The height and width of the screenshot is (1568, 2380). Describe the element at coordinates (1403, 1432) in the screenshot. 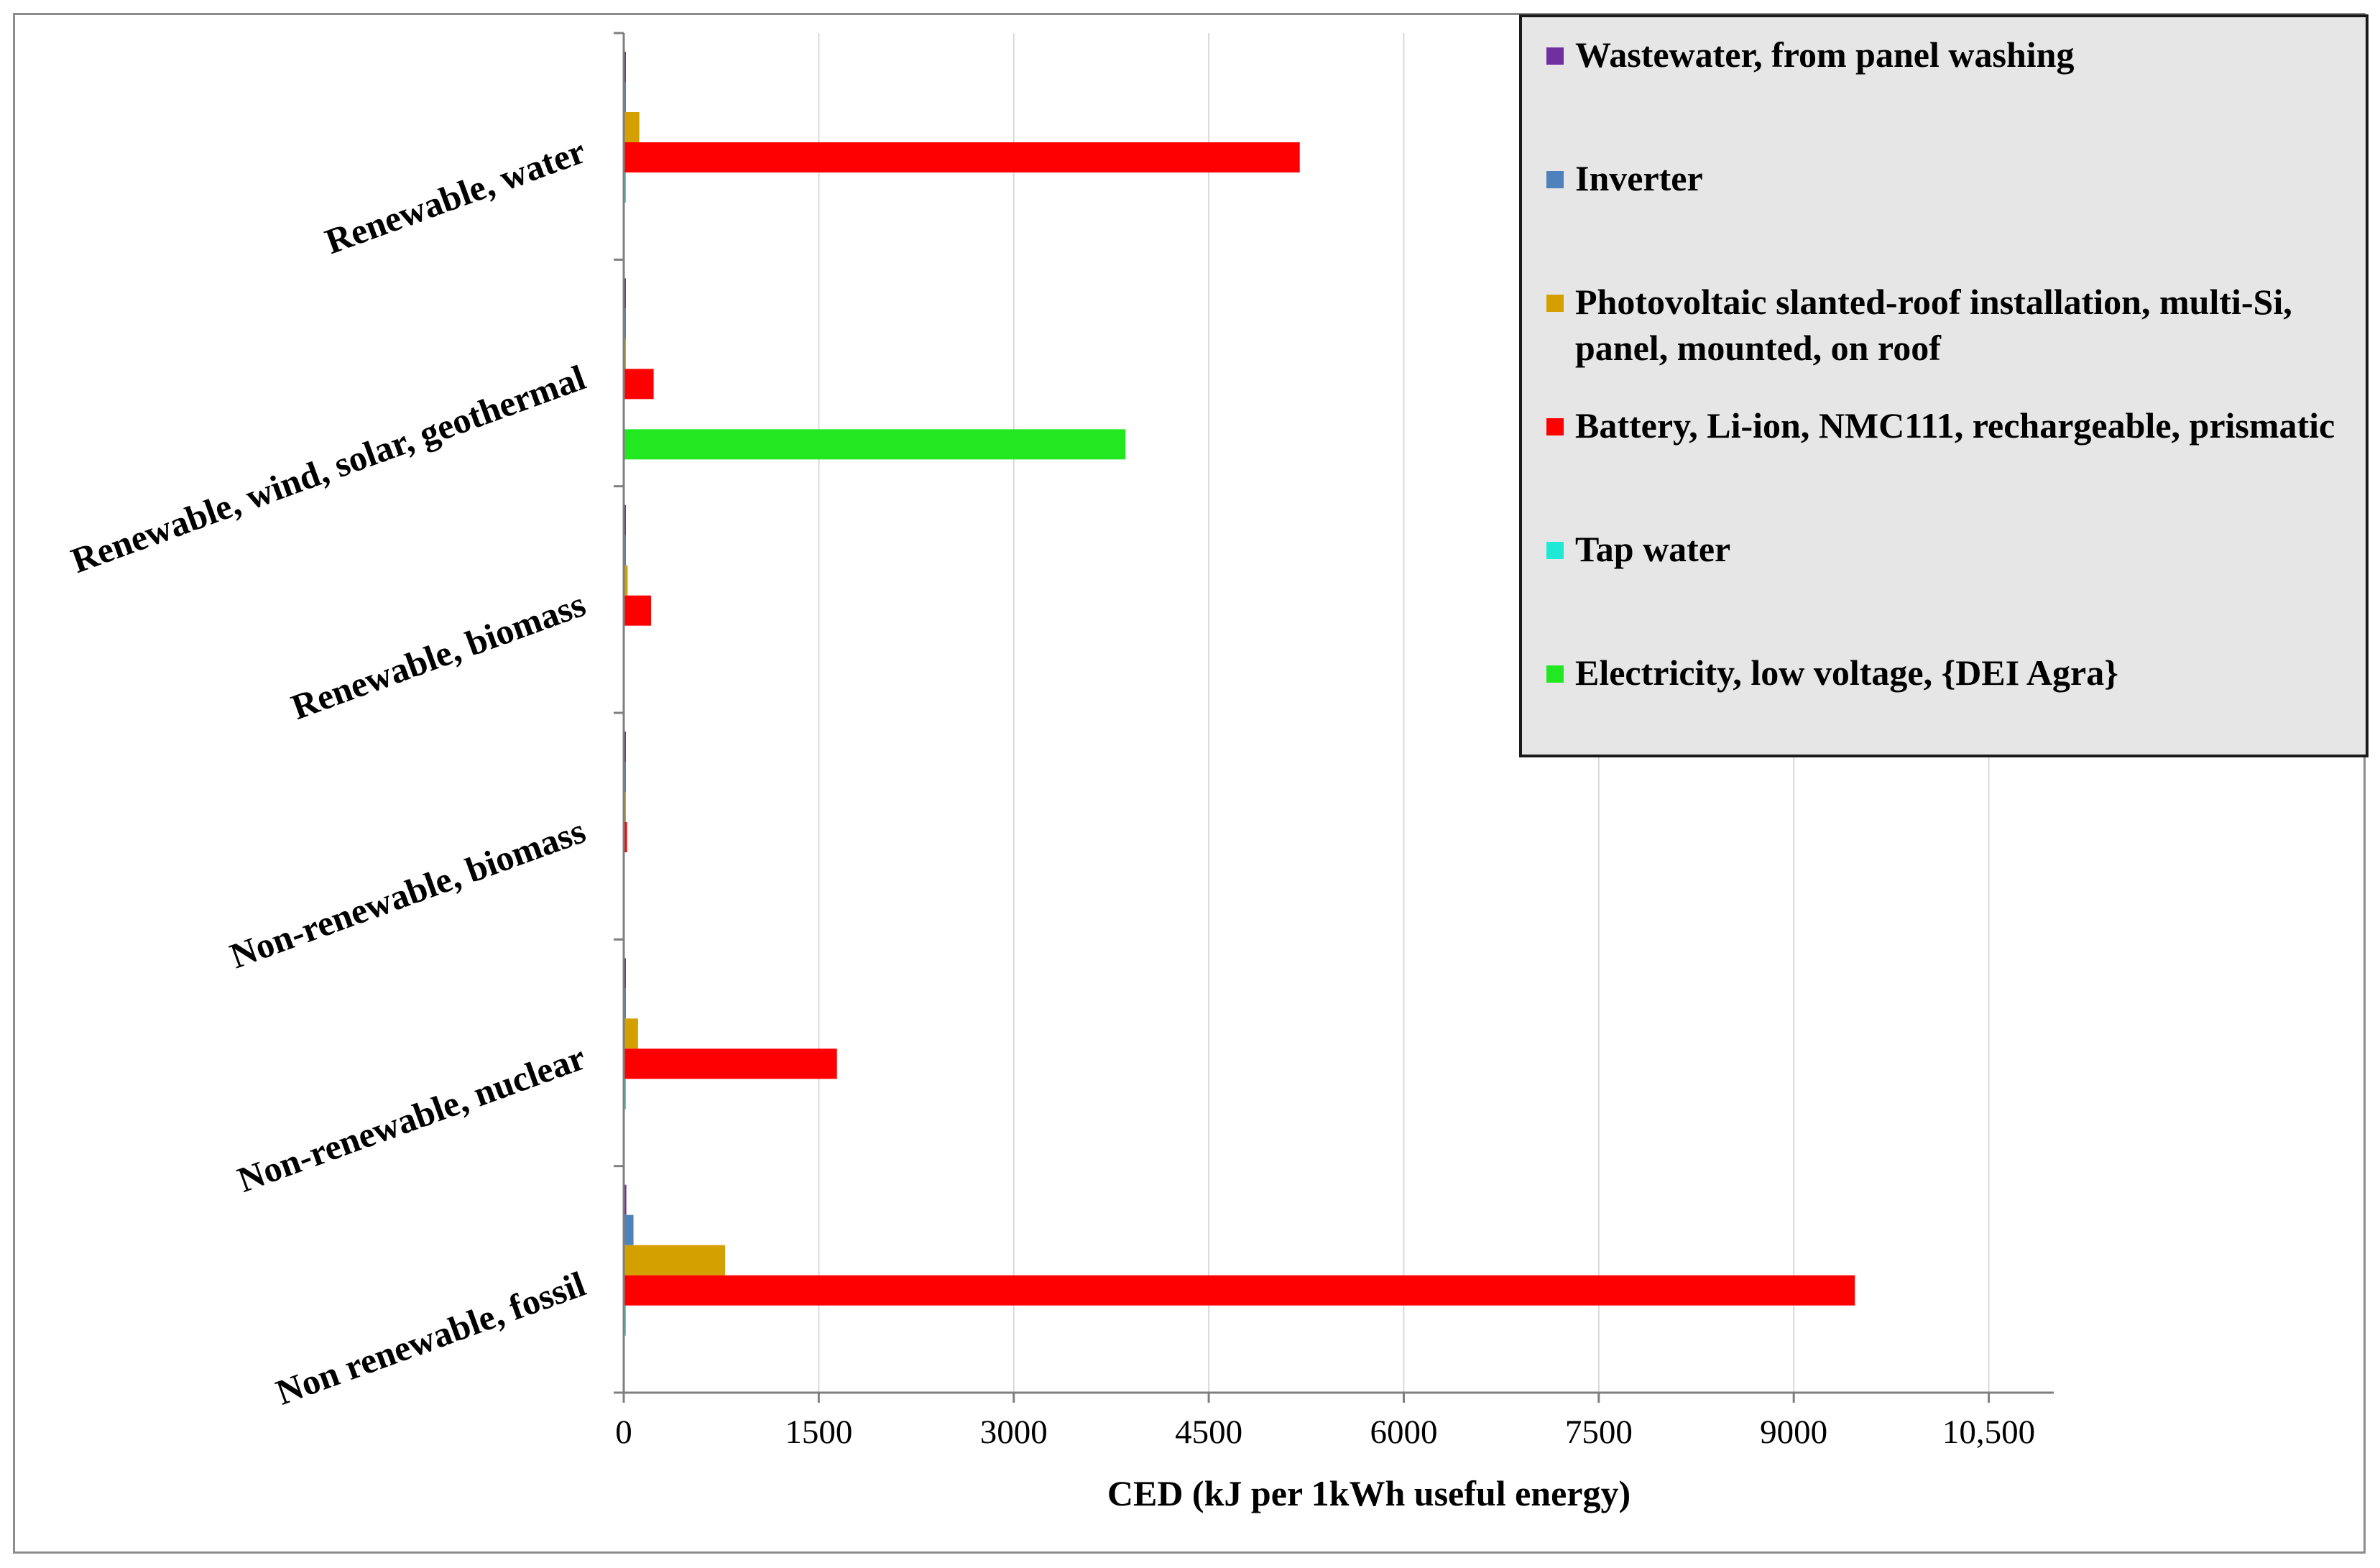

I see `x-tick-label: 6000` at that location.